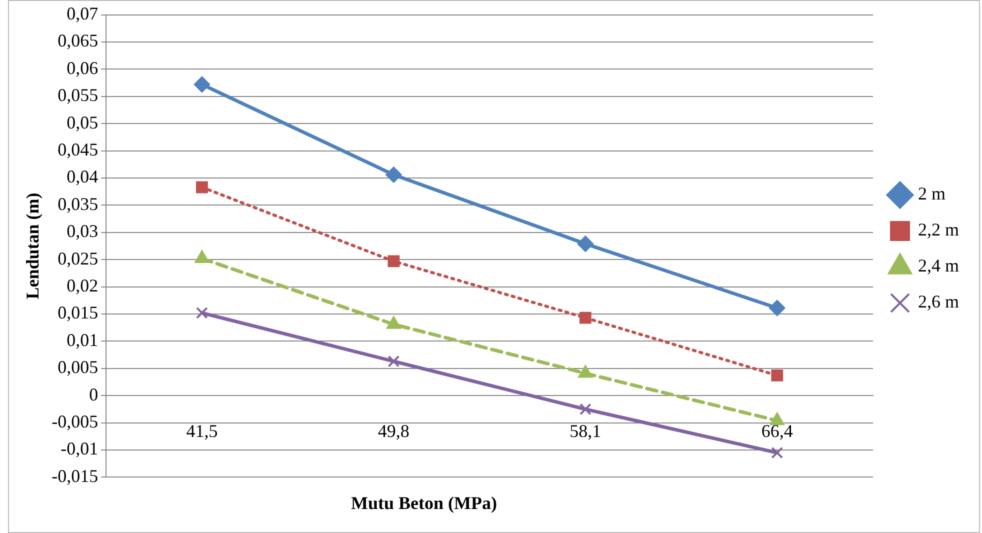 This screenshot has width=982, height=533. Describe the element at coordinates (82, 340) in the screenshot. I see `y-tick-label: 0,01` at that location.